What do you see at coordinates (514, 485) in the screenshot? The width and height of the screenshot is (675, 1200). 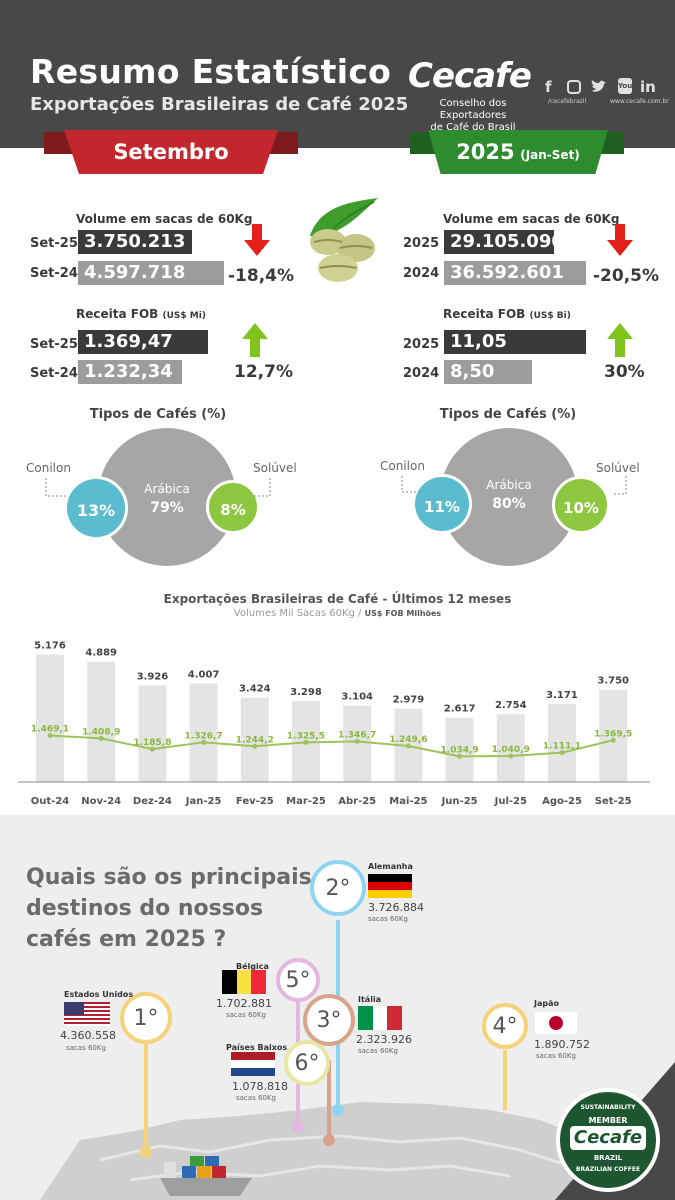 I see `right-callout-lines` at bounding box center [514, 485].